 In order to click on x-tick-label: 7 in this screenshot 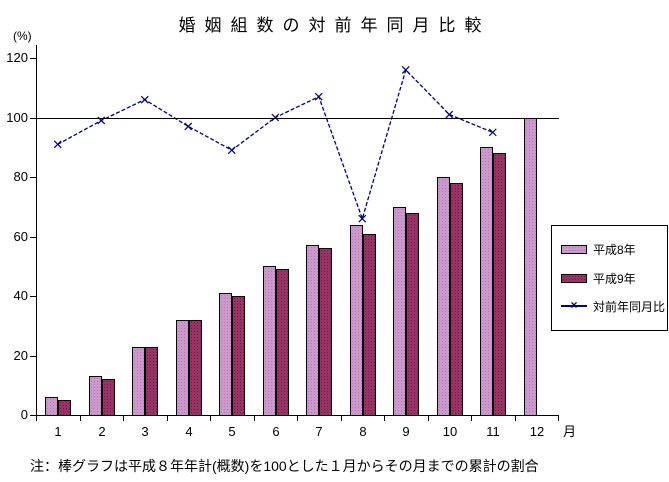, I will do `click(319, 431)`.